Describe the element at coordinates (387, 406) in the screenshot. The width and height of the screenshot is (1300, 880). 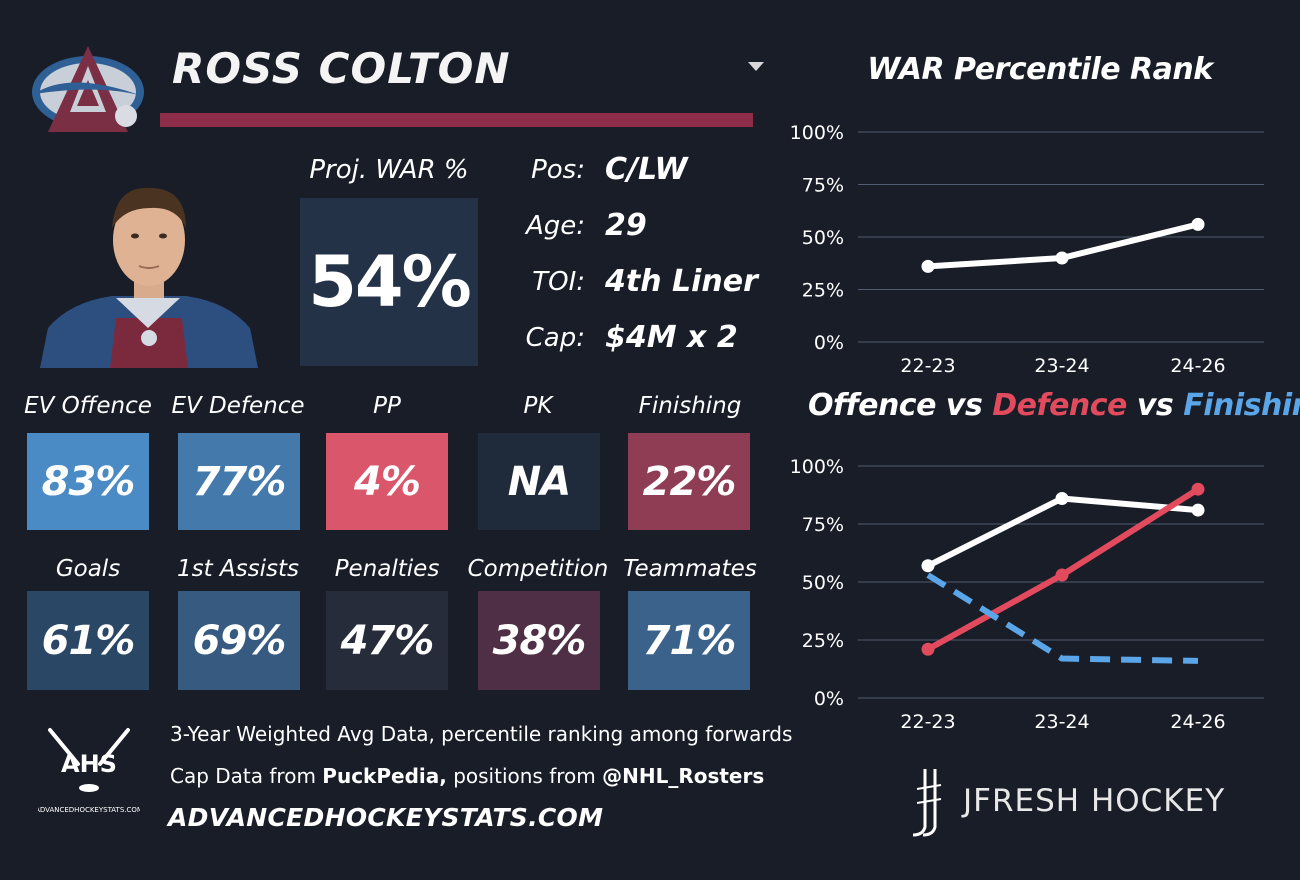
I see `stat-label-pp: PP` at that location.